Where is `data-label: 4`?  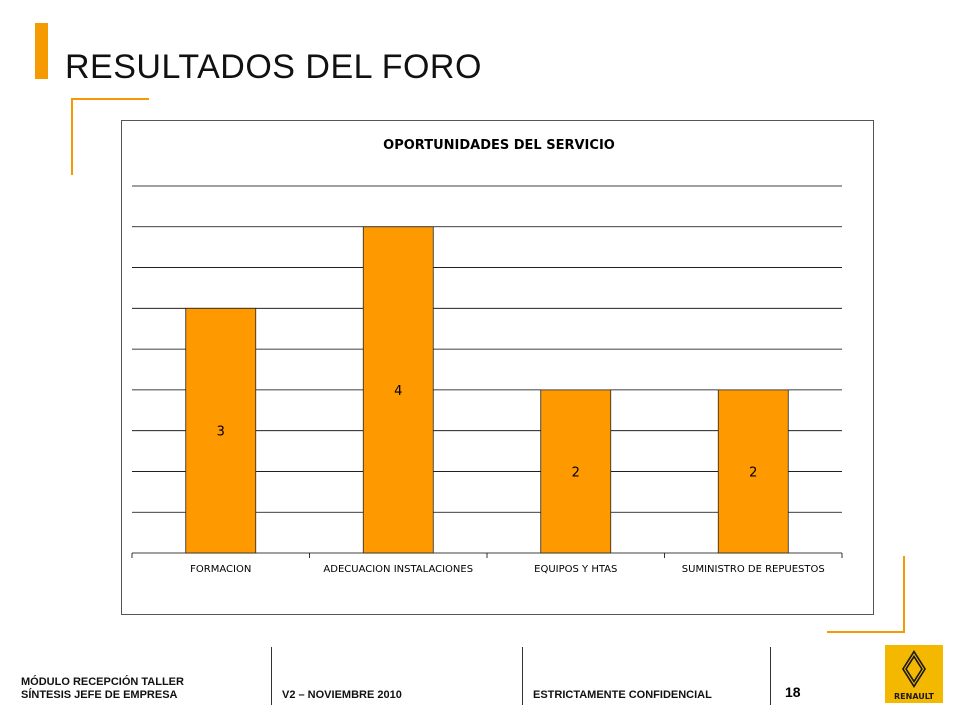 data-label: 4 is located at coordinates (398, 391).